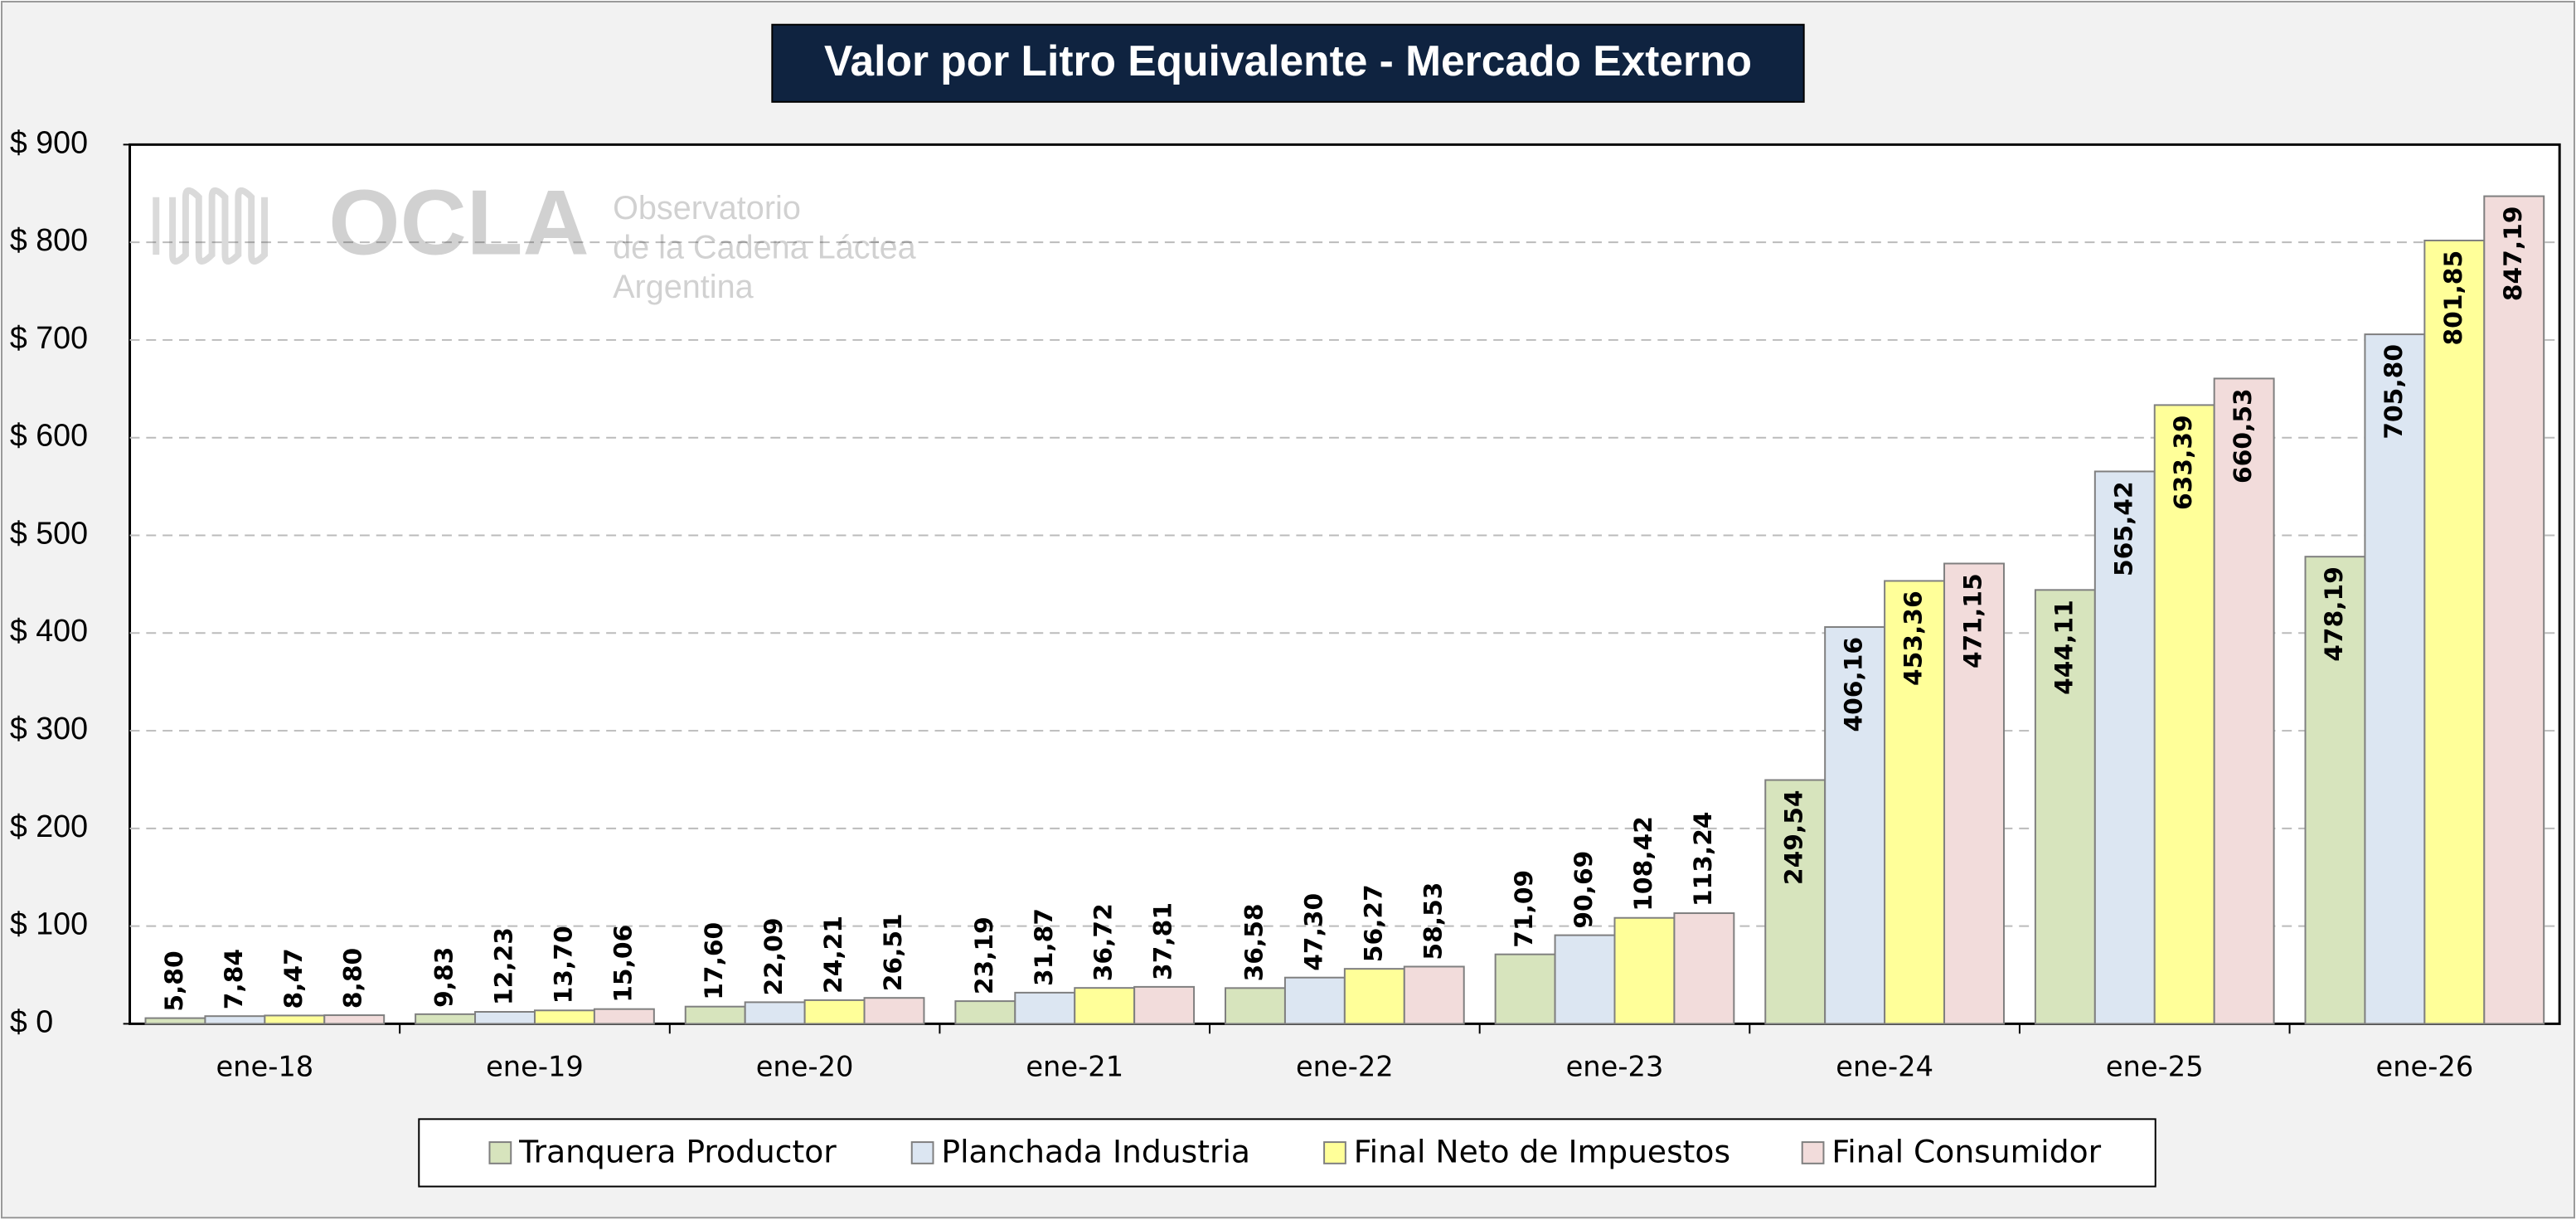  What do you see at coordinates (234, 979) in the screenshot?
I see `data-label: 7,84` at bounding box center [234, 979].